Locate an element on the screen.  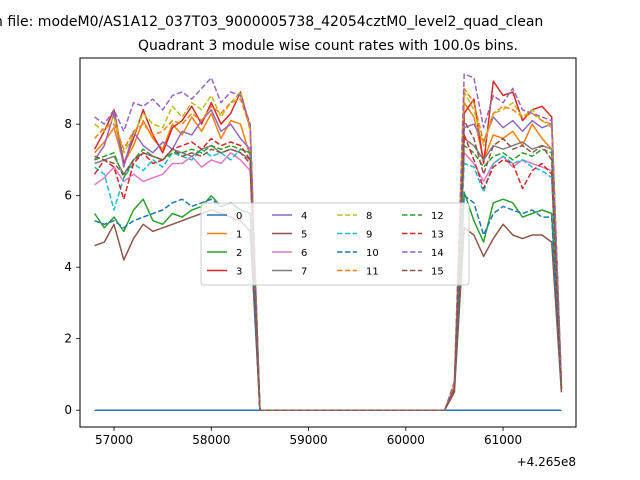
y-tick-label: 6 is located at coordinates (68, 196).